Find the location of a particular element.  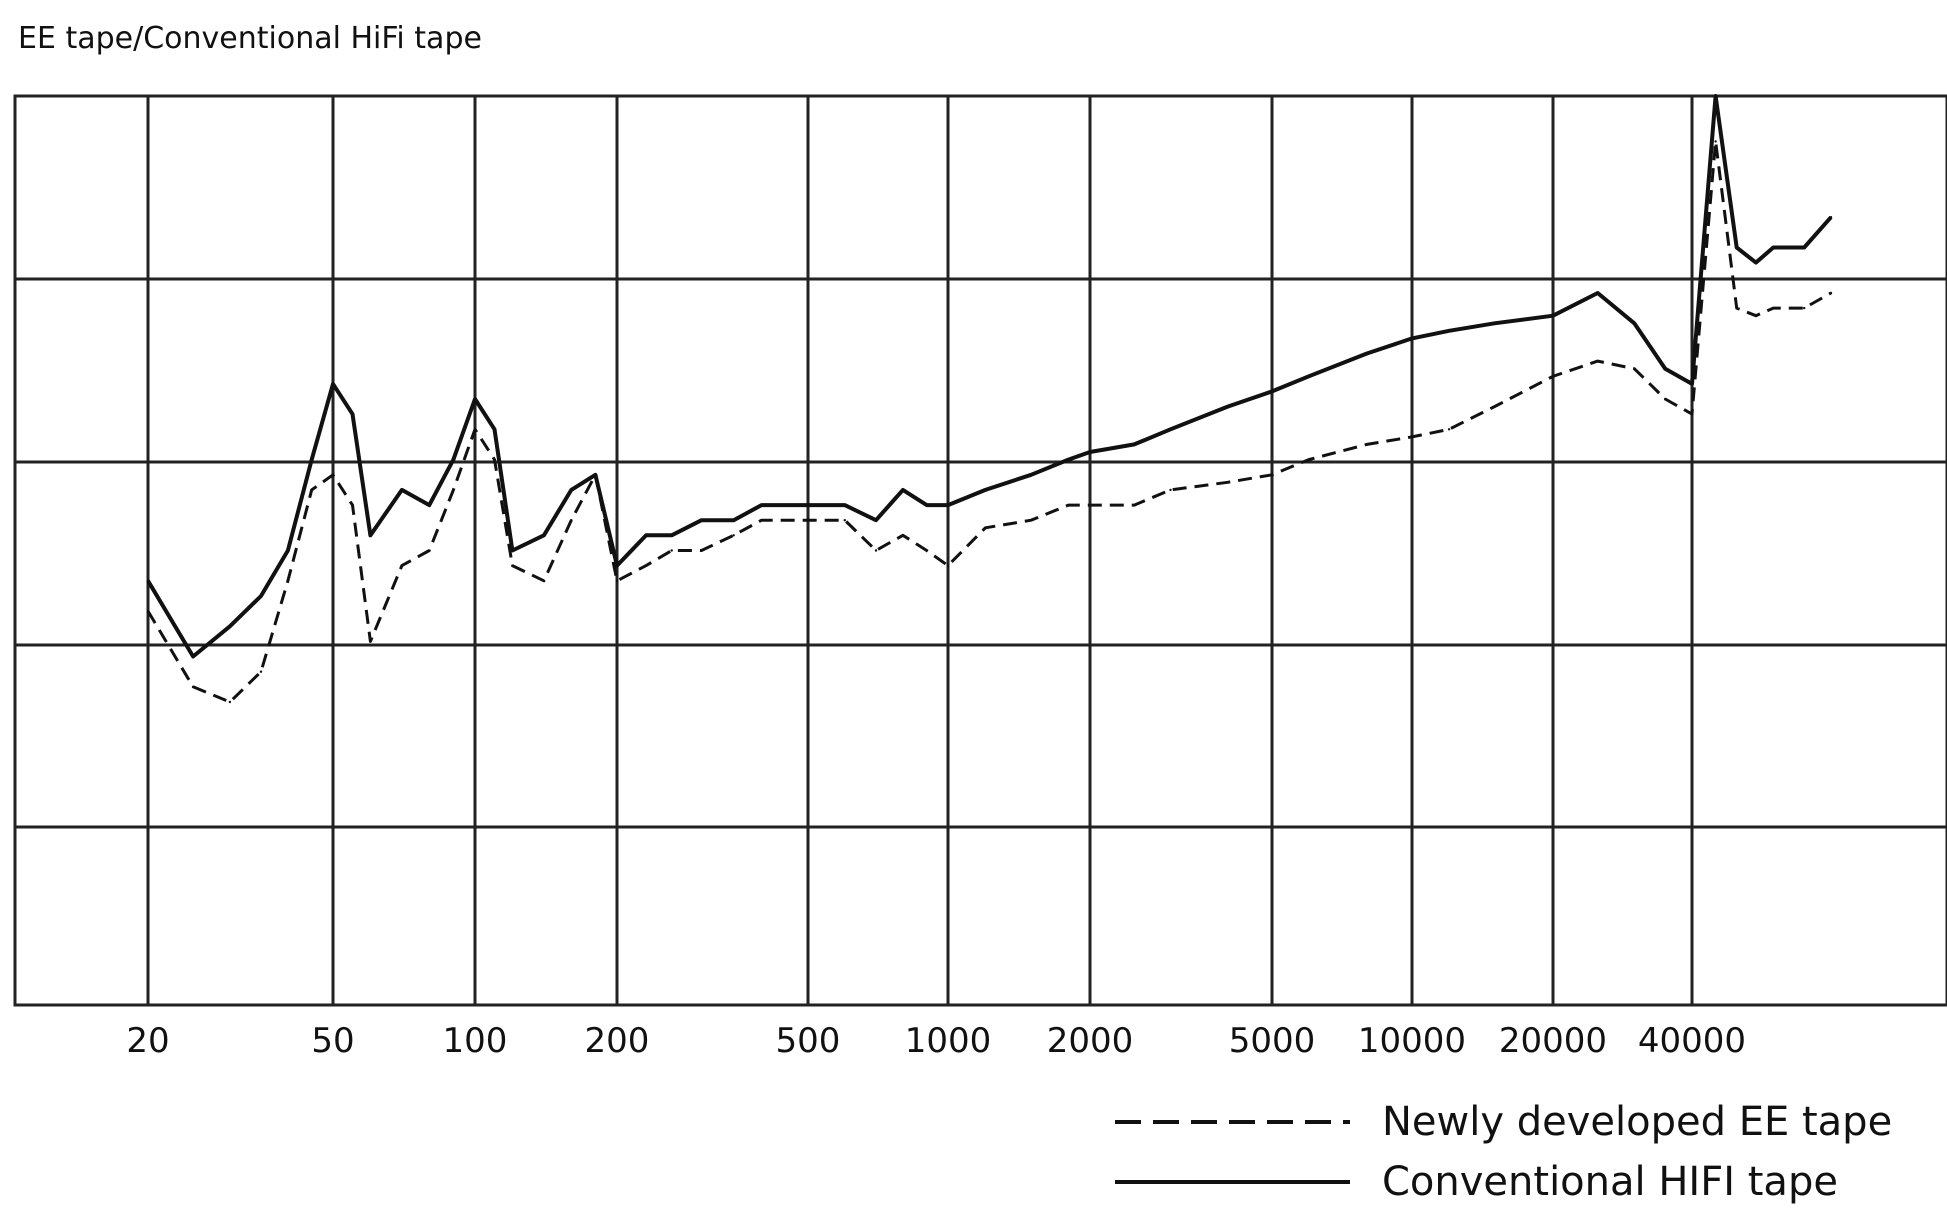

chart-title: EE tape/Conventional HiFi tape is located at coordinates (250, 38).